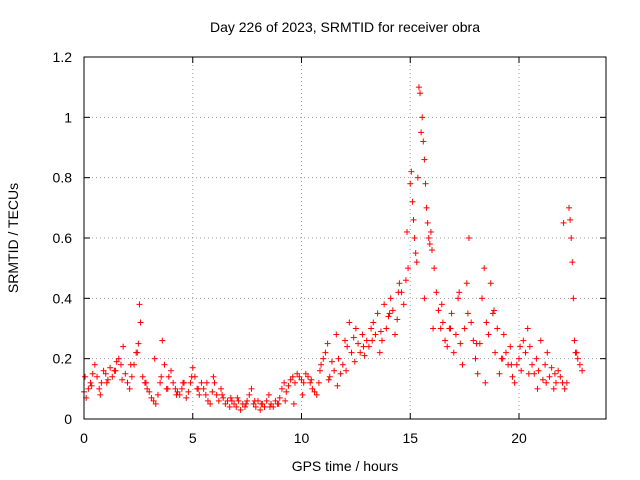 This screenshot has height=480, width=640. Describe the element at coordinates (13, 238) in the screenshot. I see `y-axis-label: SRMTID / TECUs` at that location.